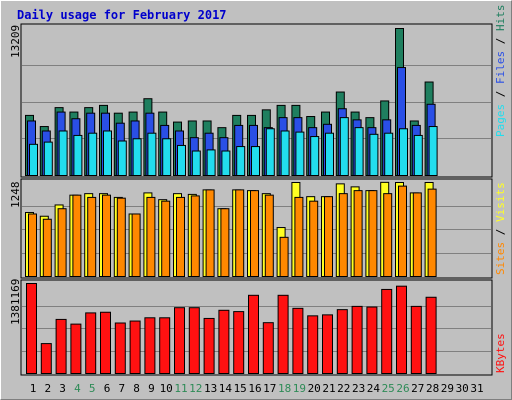  What do you see at coordinates (62, 388) in the screenshot?
I see `x-tick-label: 3` at bounding box center [62, 388].